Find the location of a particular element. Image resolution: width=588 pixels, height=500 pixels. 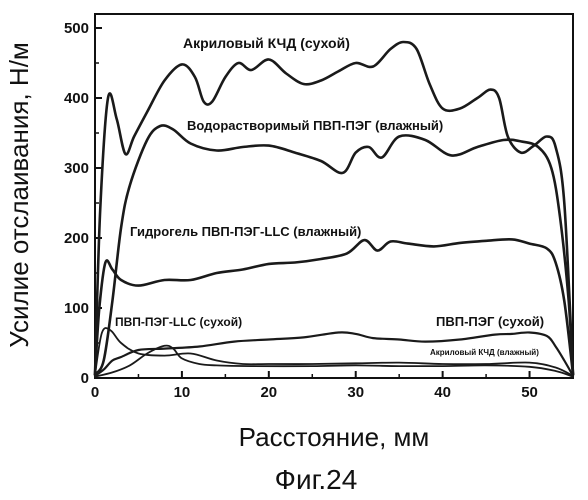

label-pvp-peg-llc-dry: ПВП-ПЭГ-LLC (сухой) is located at coordinates (178, 322).